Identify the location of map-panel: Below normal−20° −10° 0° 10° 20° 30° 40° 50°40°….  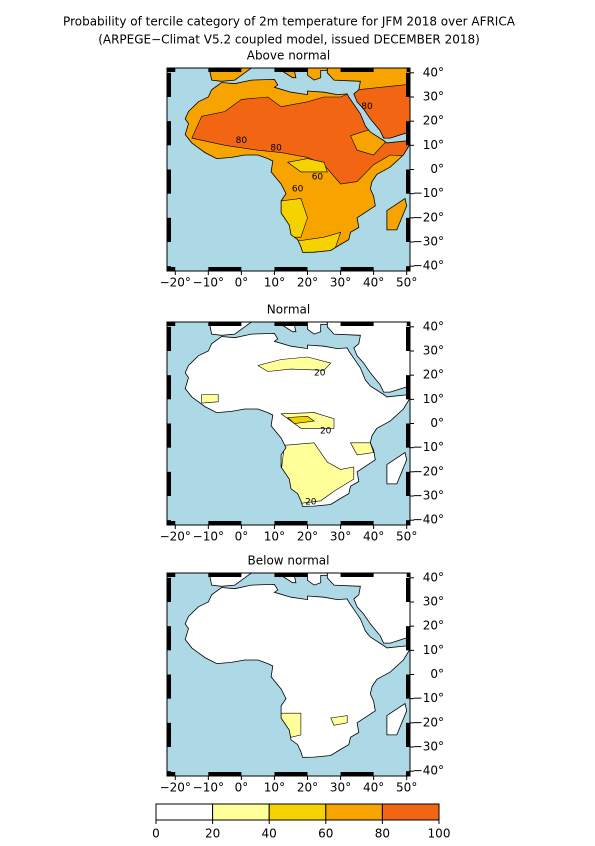
(302, 674).